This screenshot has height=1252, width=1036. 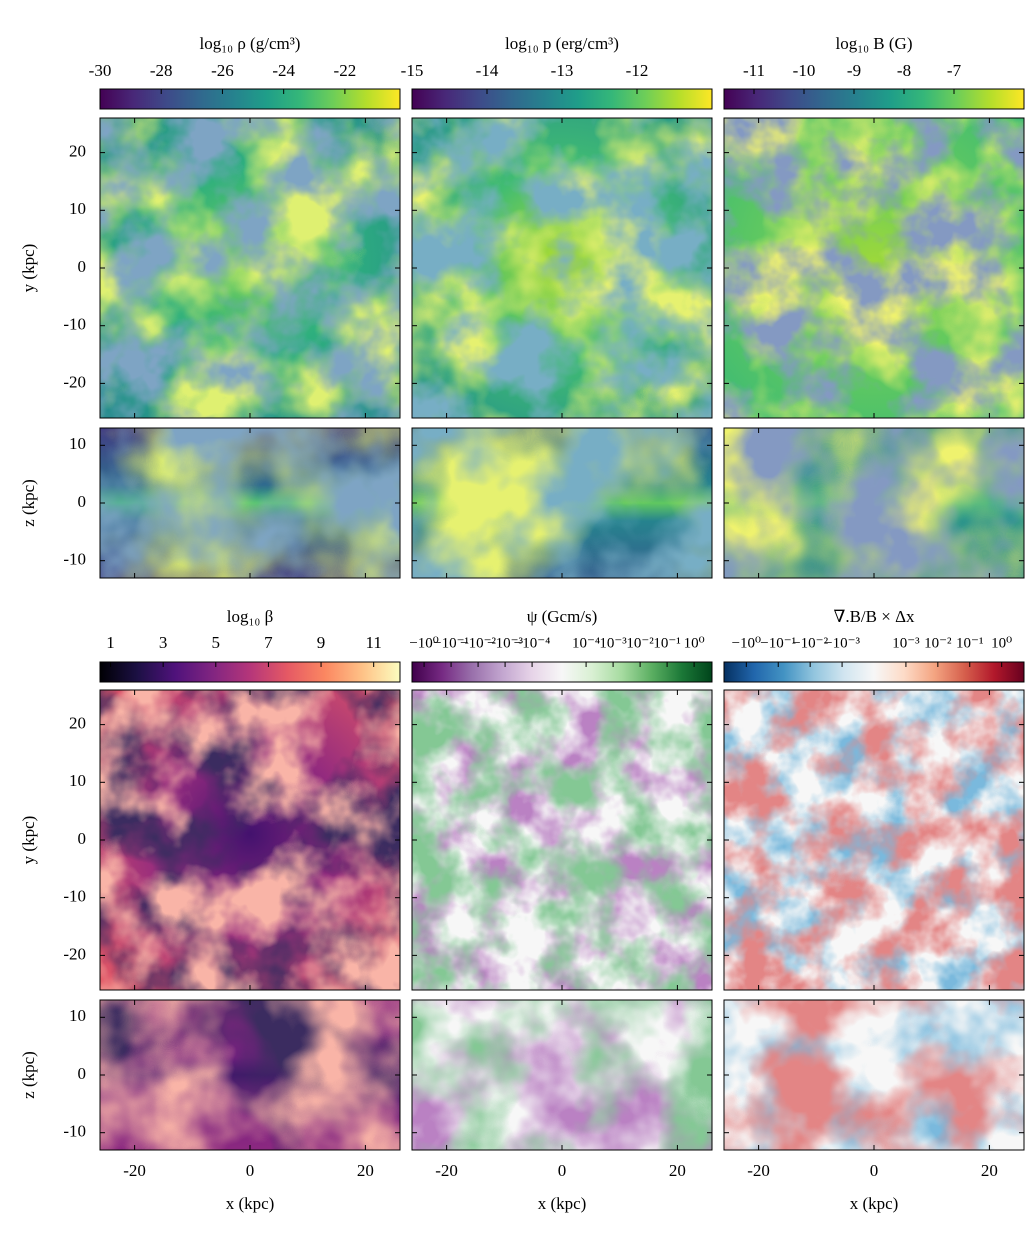 What do you see at coordinates (562, 70) in the screenshot?
I see `colorbar-tick-label: -13` at bounding box center [562, 70].